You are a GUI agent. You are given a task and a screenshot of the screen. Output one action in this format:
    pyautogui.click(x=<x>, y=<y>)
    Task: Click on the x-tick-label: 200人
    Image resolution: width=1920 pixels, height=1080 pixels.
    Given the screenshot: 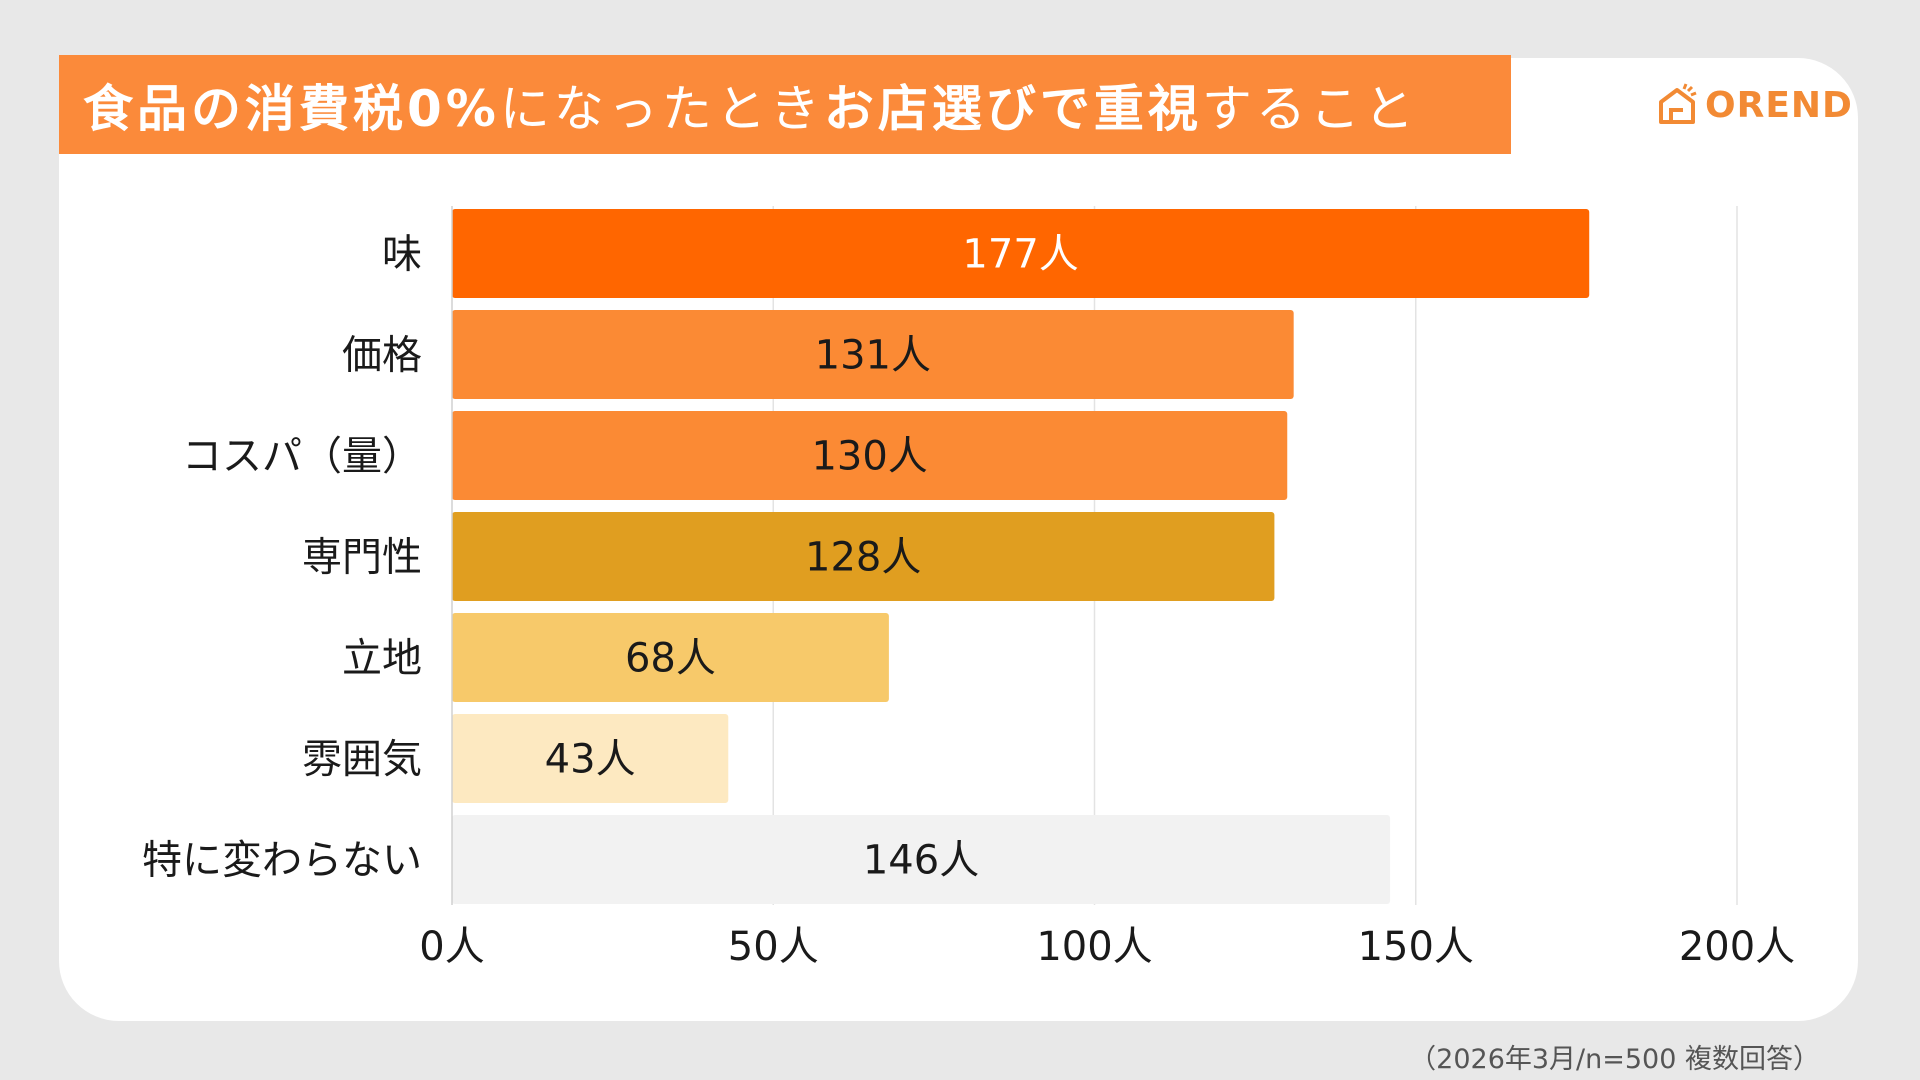 What is the action you would take?
    pyautogui.click(x=1737, y=947)
    